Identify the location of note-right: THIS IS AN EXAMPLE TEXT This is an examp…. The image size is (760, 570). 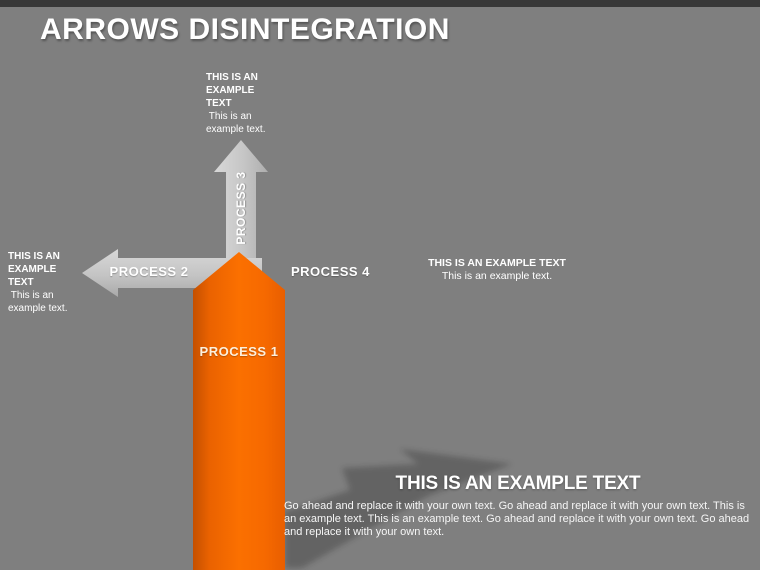
(497, 270).